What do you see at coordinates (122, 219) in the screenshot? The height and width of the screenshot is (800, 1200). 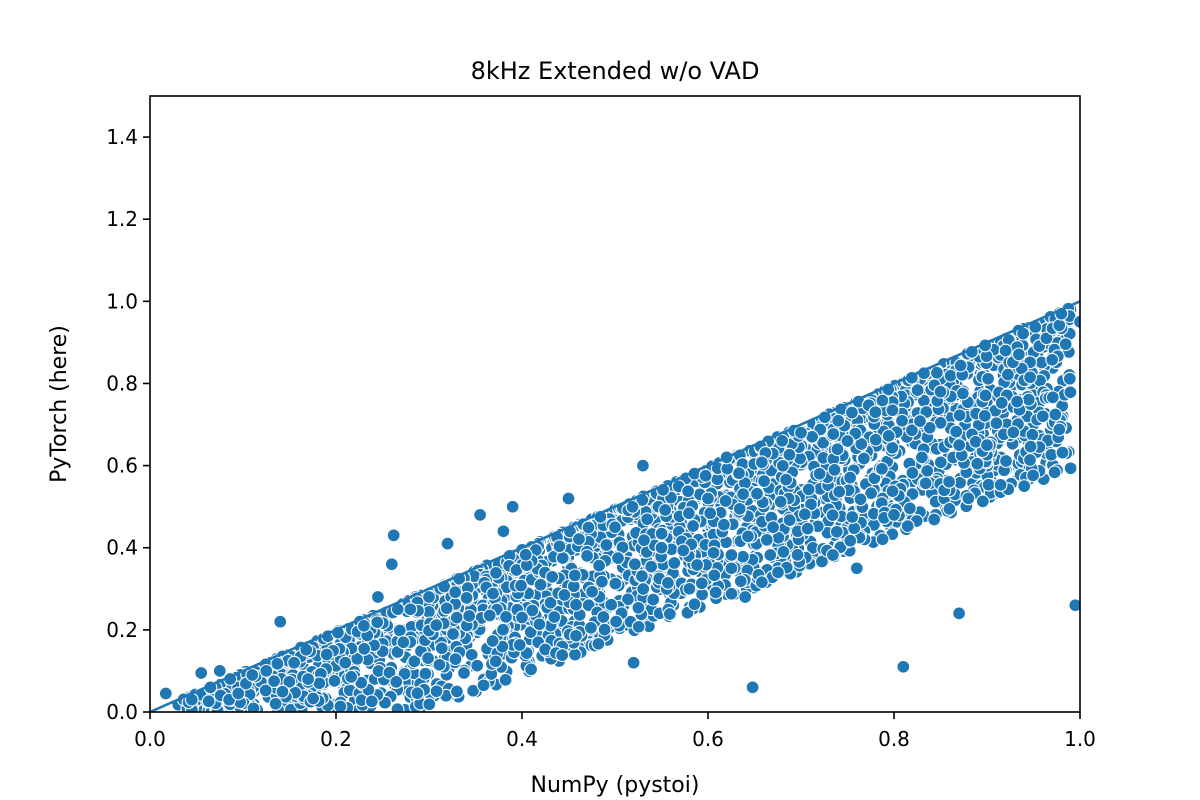 I see `y-tick-label: 1.2` at bounding box center [122, 219].